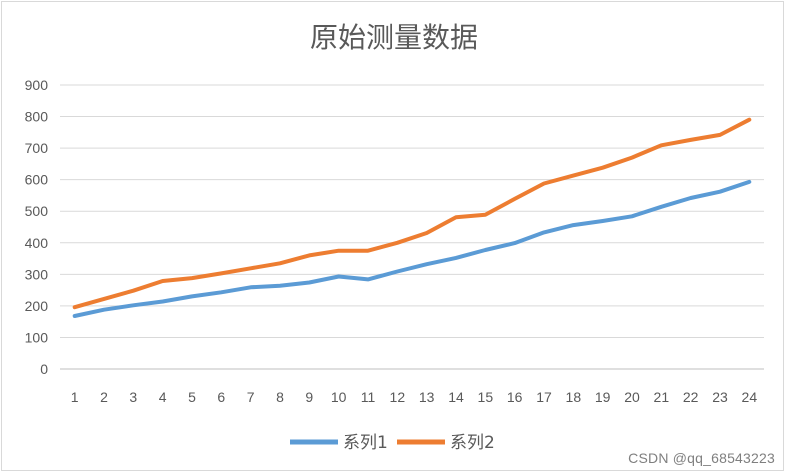 Image resolution: width=787 pixels, height=474 pixels. What do you see at coordinates (394, 37) in the screenshot?
I see `chart-title: 原始测量数据` at bounding box center [394, 37].